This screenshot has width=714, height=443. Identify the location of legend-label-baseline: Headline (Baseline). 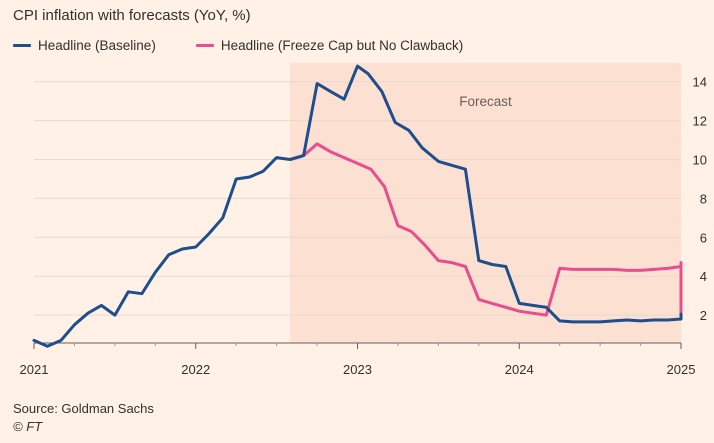
(97, 45).